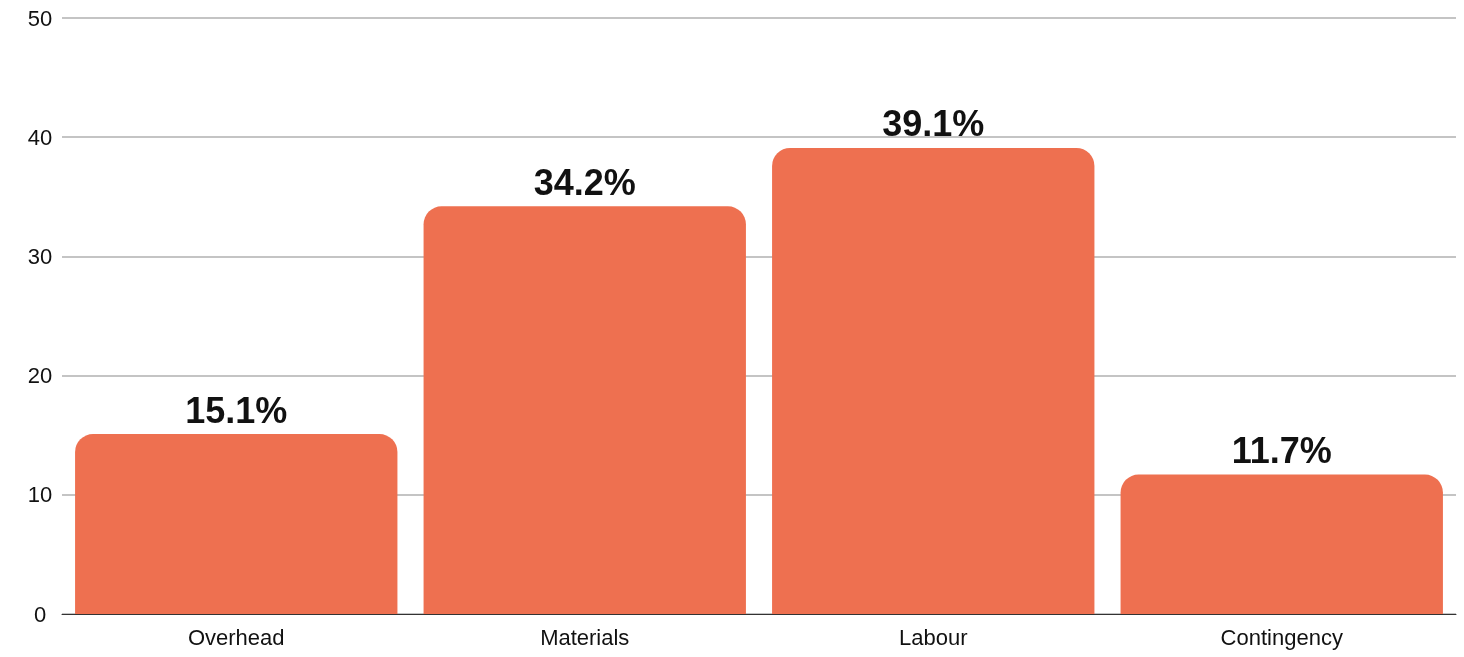 Image resolution: width=1464 pixels, height=657 pixels. What do you see at coordinates (40, 137) in the screenshot?
I see `y-tick-label: 40` at bounding box center [40, 137].